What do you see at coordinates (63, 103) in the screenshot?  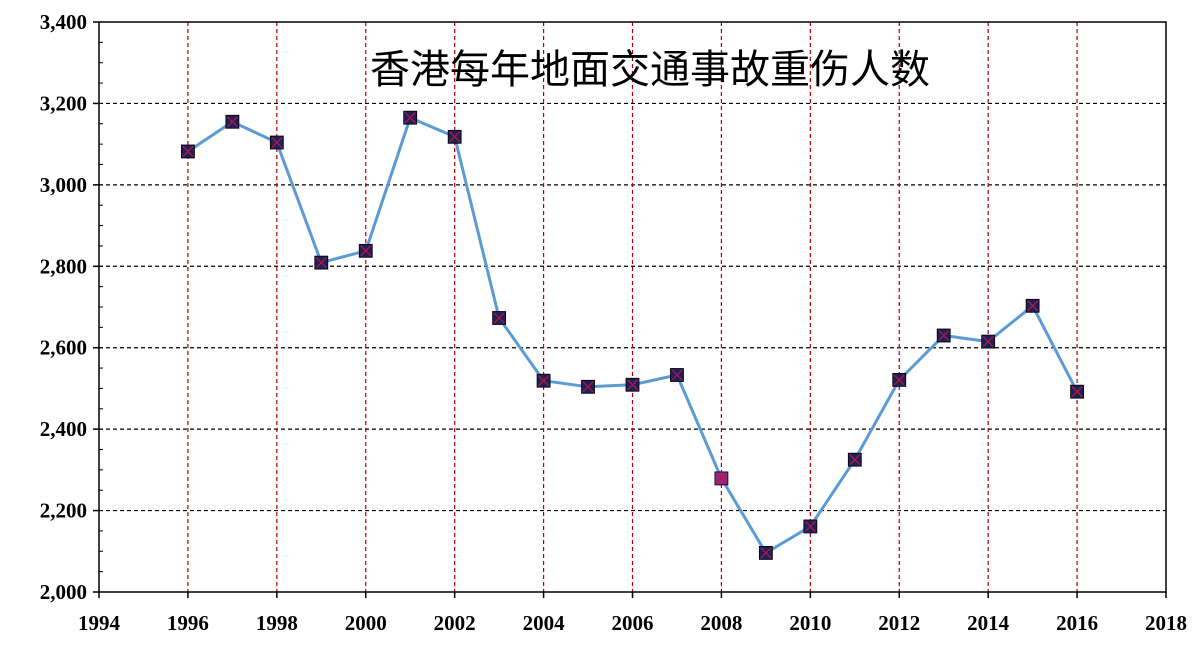 I see `y-tick-label: 3,200` at bounding box center [63, 103].